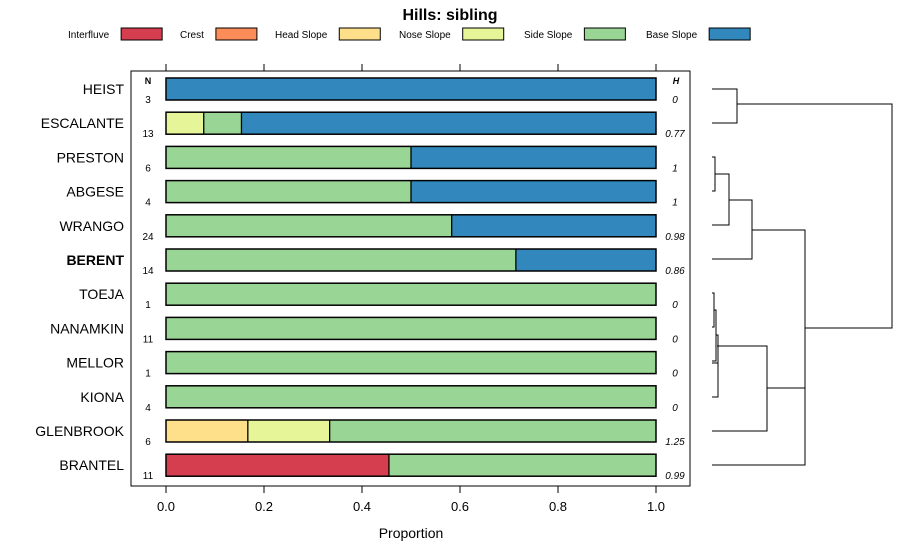  What do you see at coordinates (675, 476) in the screenshot?
I see `row-h-value: 0.99` at bounding box center [675, 476].